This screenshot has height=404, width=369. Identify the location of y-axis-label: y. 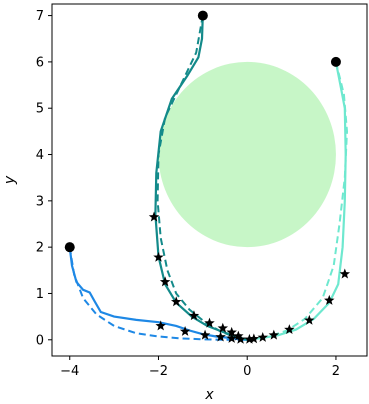
(10, 180).